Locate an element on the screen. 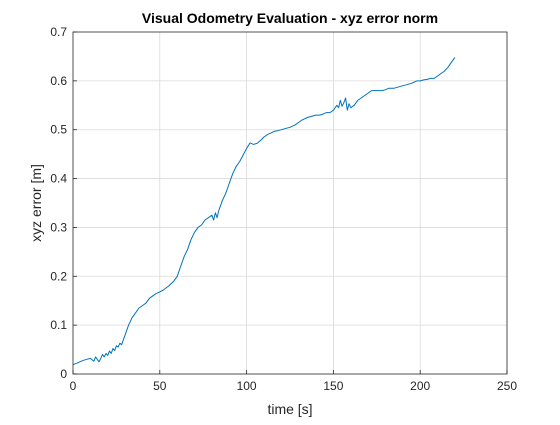  x-tick-label: 200 is located at coordinates (420, 386).